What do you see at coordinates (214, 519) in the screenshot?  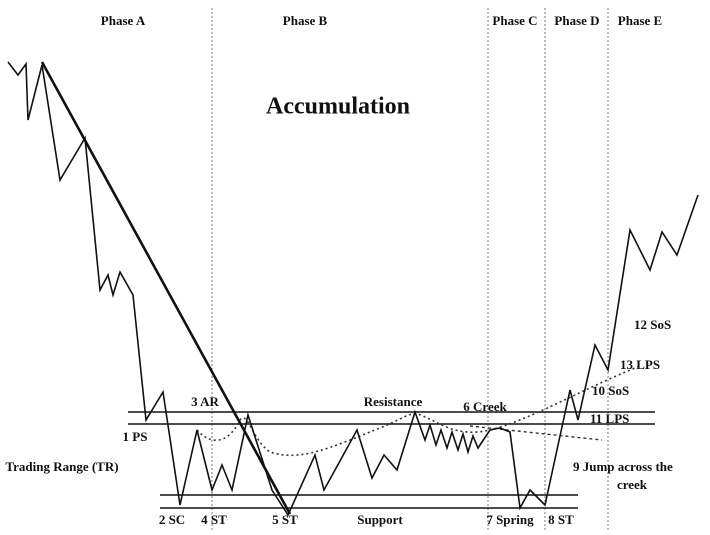 I see `annotation: 4 ST` at bounding box center [214, 519].